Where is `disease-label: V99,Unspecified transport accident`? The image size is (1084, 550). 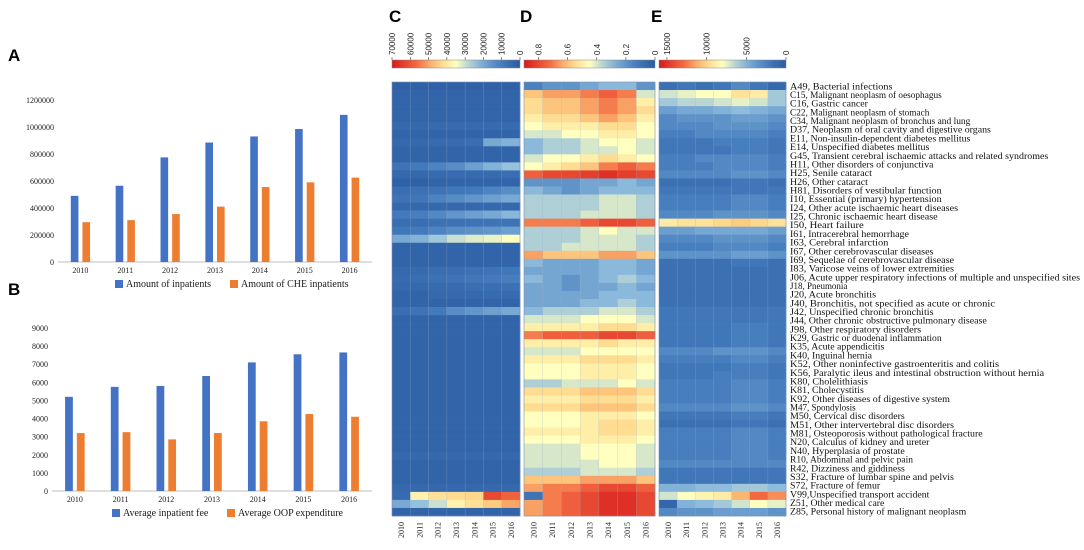 disease-label: V99,Unspecified transport accident is located at coordinates (860, 494).